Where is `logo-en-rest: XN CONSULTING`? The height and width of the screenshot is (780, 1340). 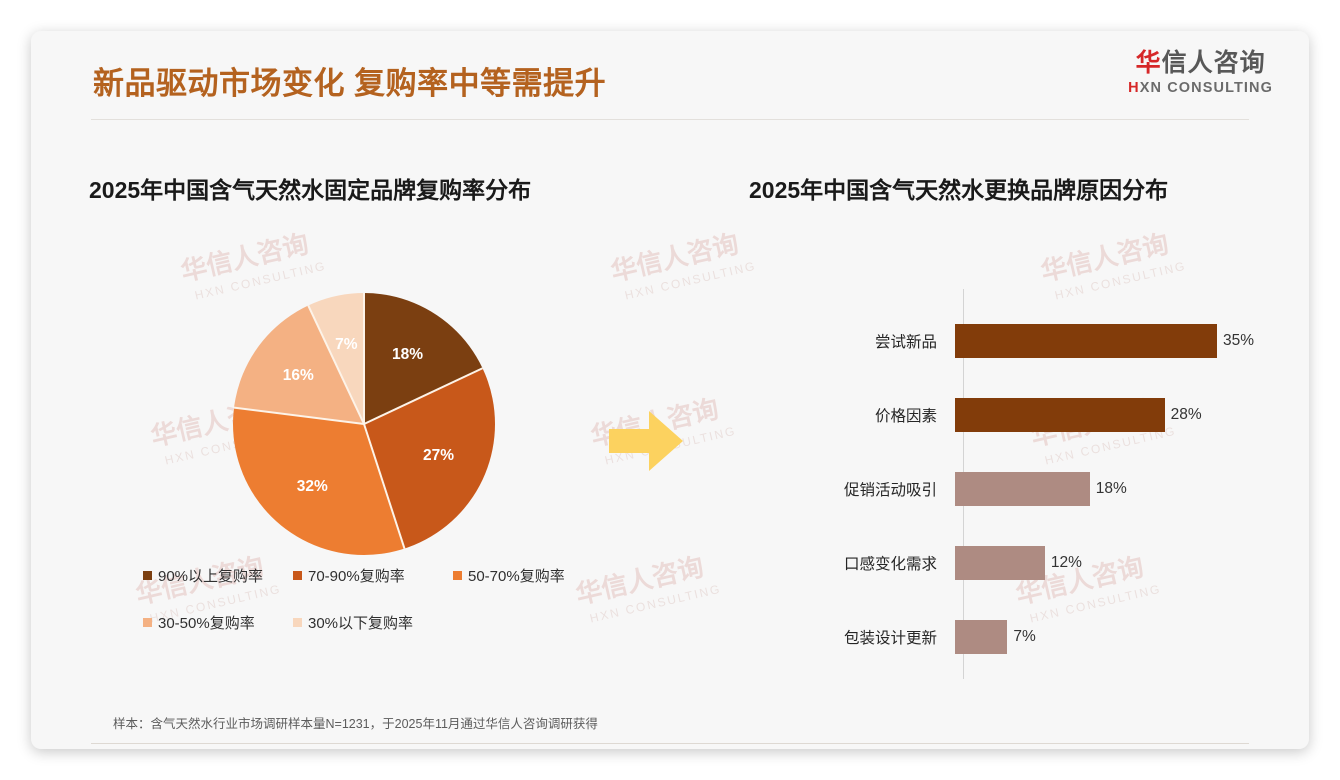 logo-en-rest: XN CONSULTING is located at coordinates (1206, 88).